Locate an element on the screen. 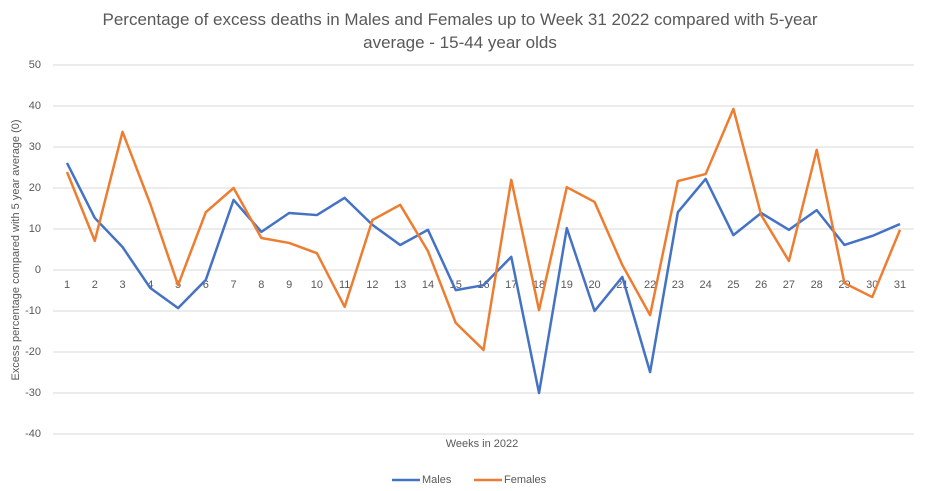 Image resolution: width=930 pixels, height=491 pixels. legend-label: Males is located at coordinates (437, 480).